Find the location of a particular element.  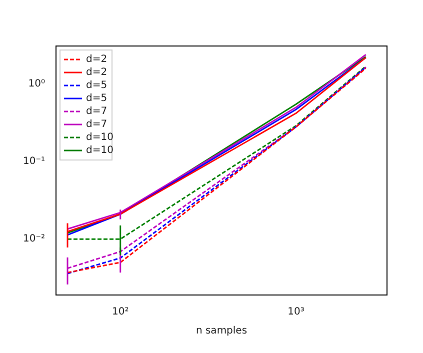

y-tick-label: 10⁰ is located at coordinates (37, 84).